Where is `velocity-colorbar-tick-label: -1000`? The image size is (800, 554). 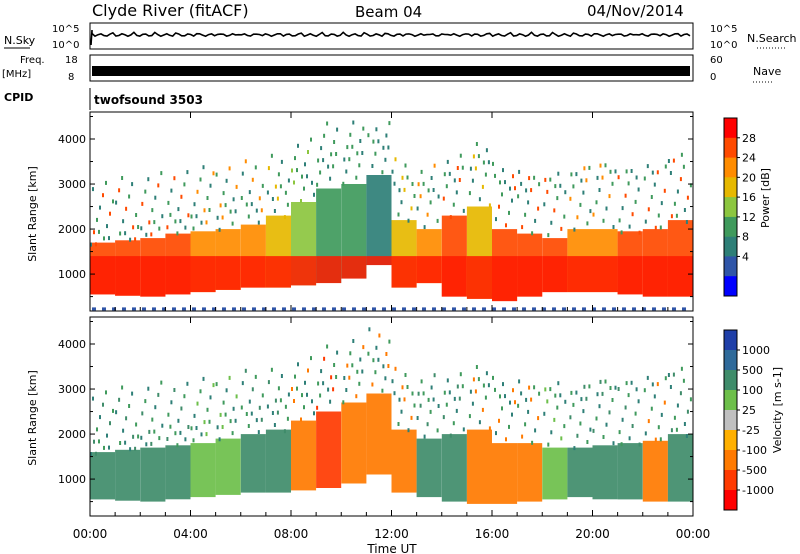
velocity-colorbar-tick-label: -1000 is located at coordinates (758, 490).